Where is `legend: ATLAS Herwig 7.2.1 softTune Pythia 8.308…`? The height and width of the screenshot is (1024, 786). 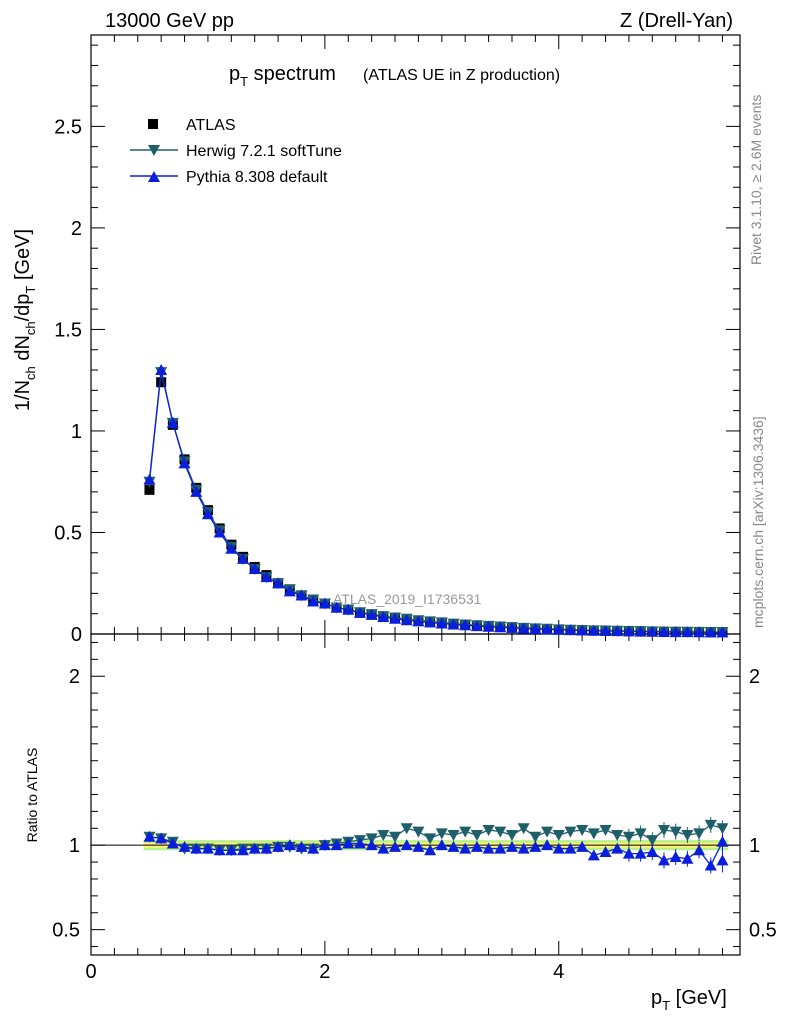 legend: ATLAS Herwig 7.2.1 softTune Pythia 8.308… is located at coordinates (236, 151).